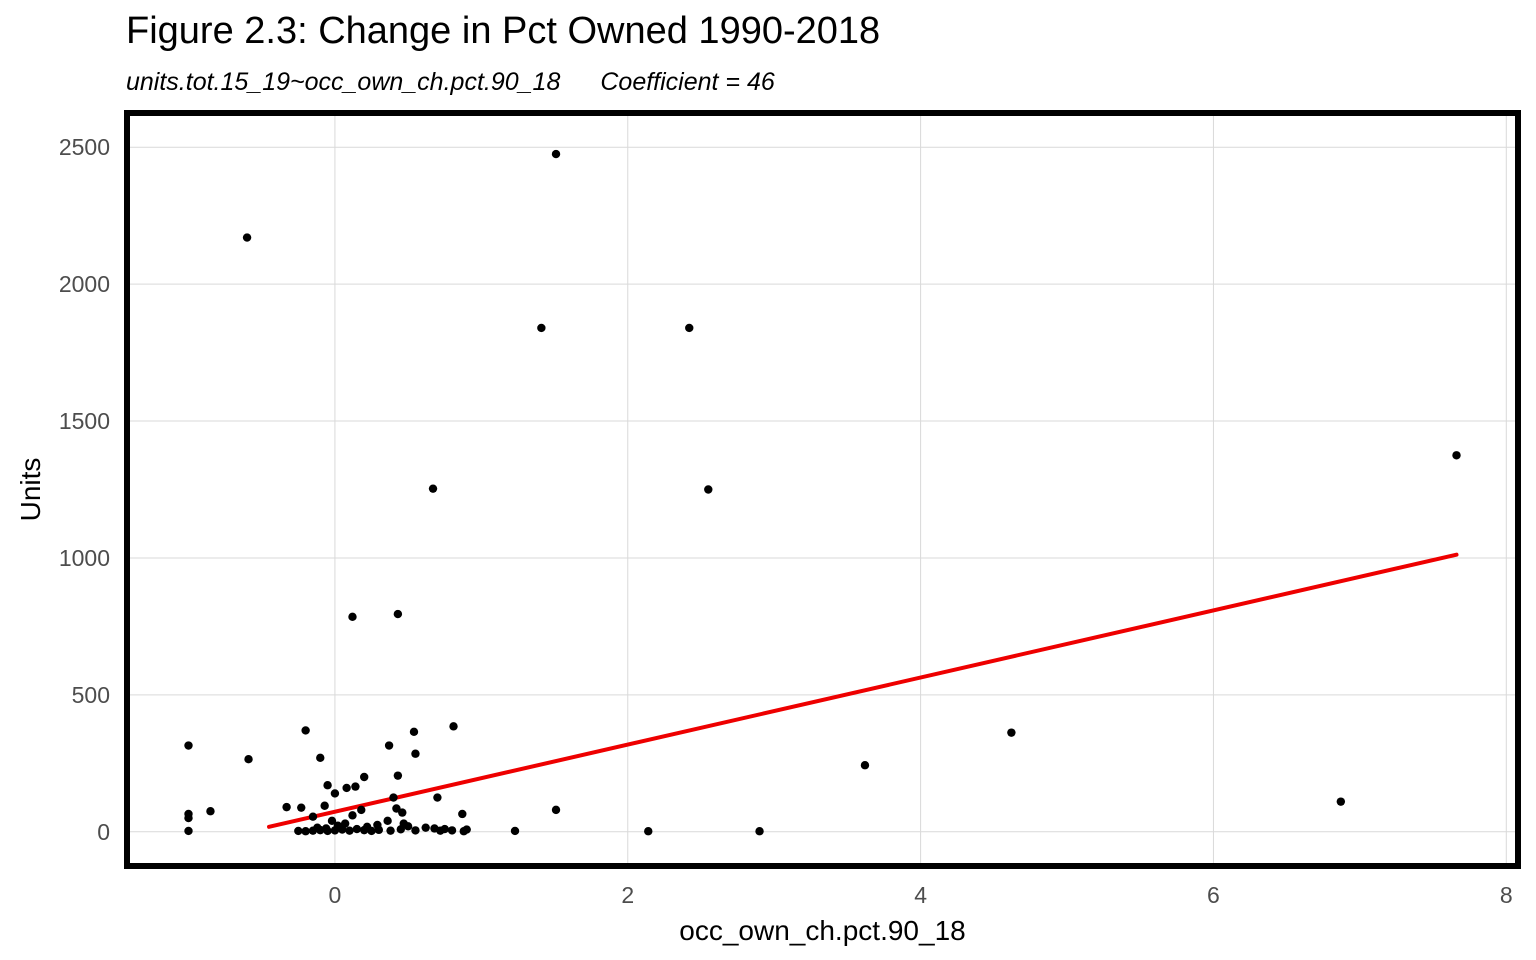 Image resolution: width=1536 pixels, height=960 pixels. Describe the element at coordinates (103, 832) in the screenshot. I see `y-tick-label: 0` at that location.